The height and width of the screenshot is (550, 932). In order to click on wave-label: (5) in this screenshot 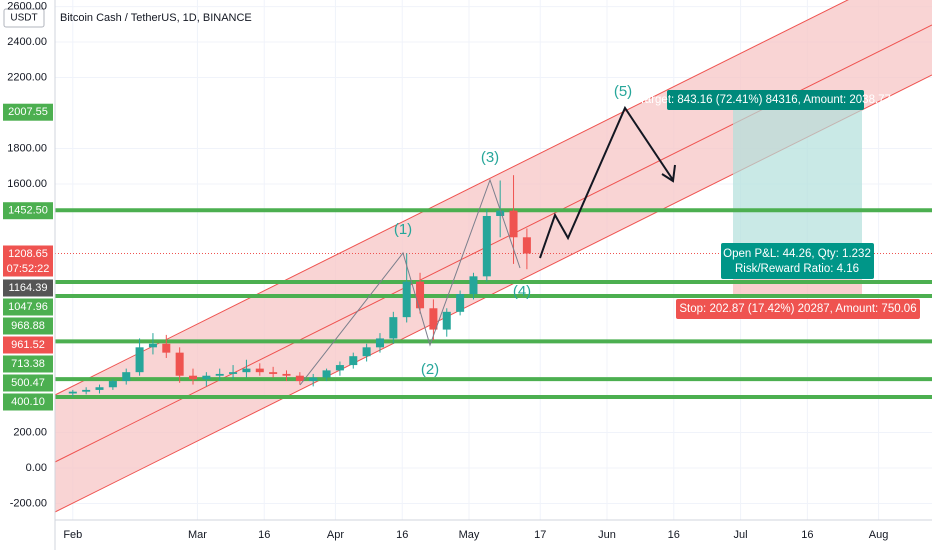, I will do `click(623, 91)`.